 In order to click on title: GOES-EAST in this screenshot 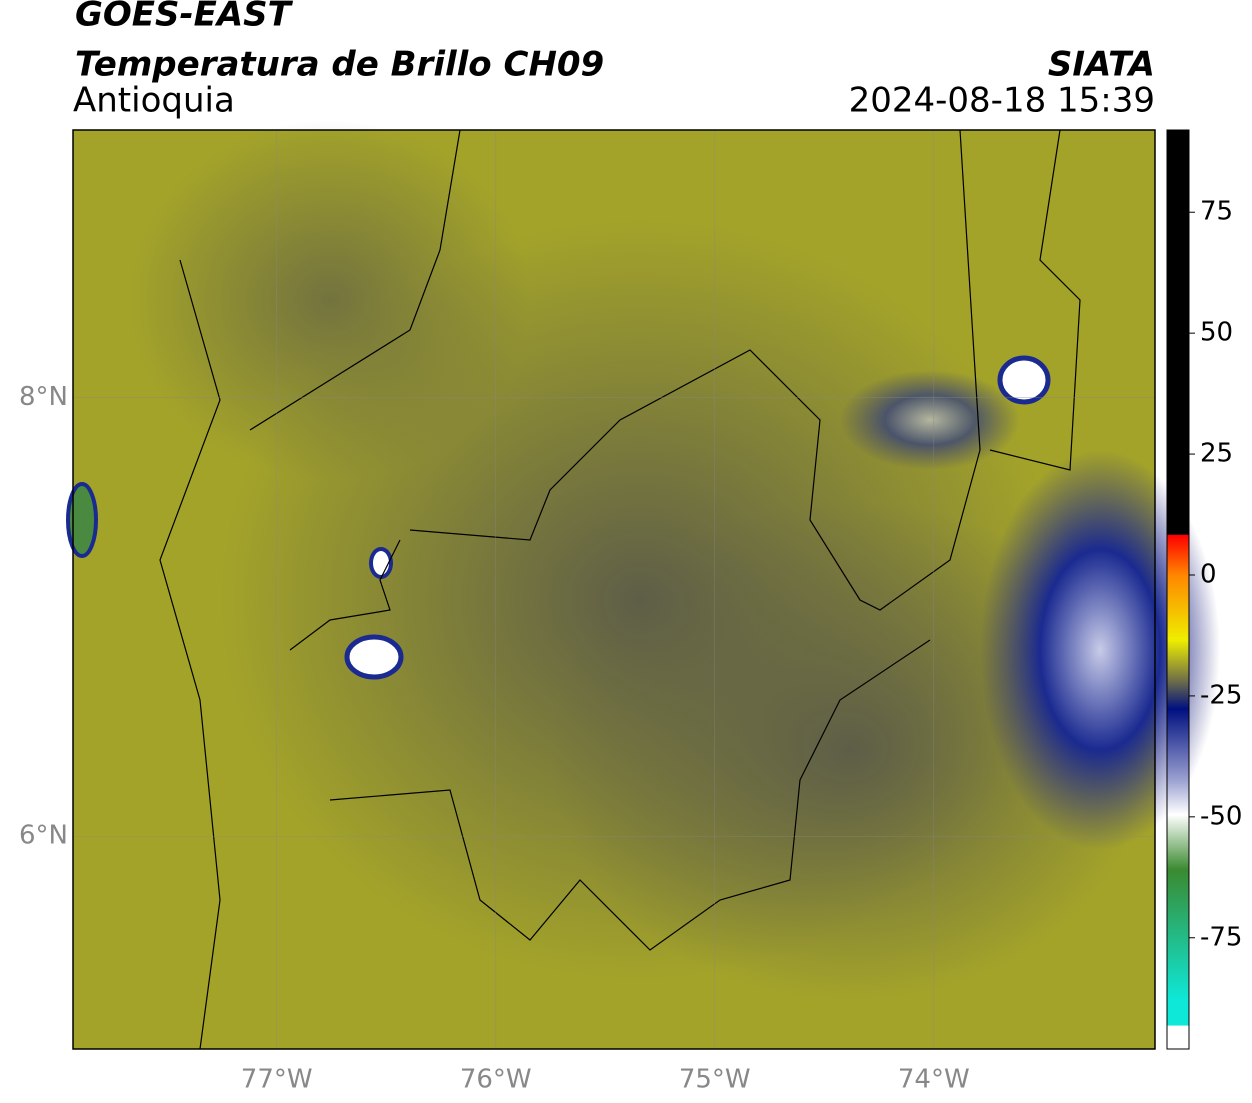, I will do `click(184, 17)`.